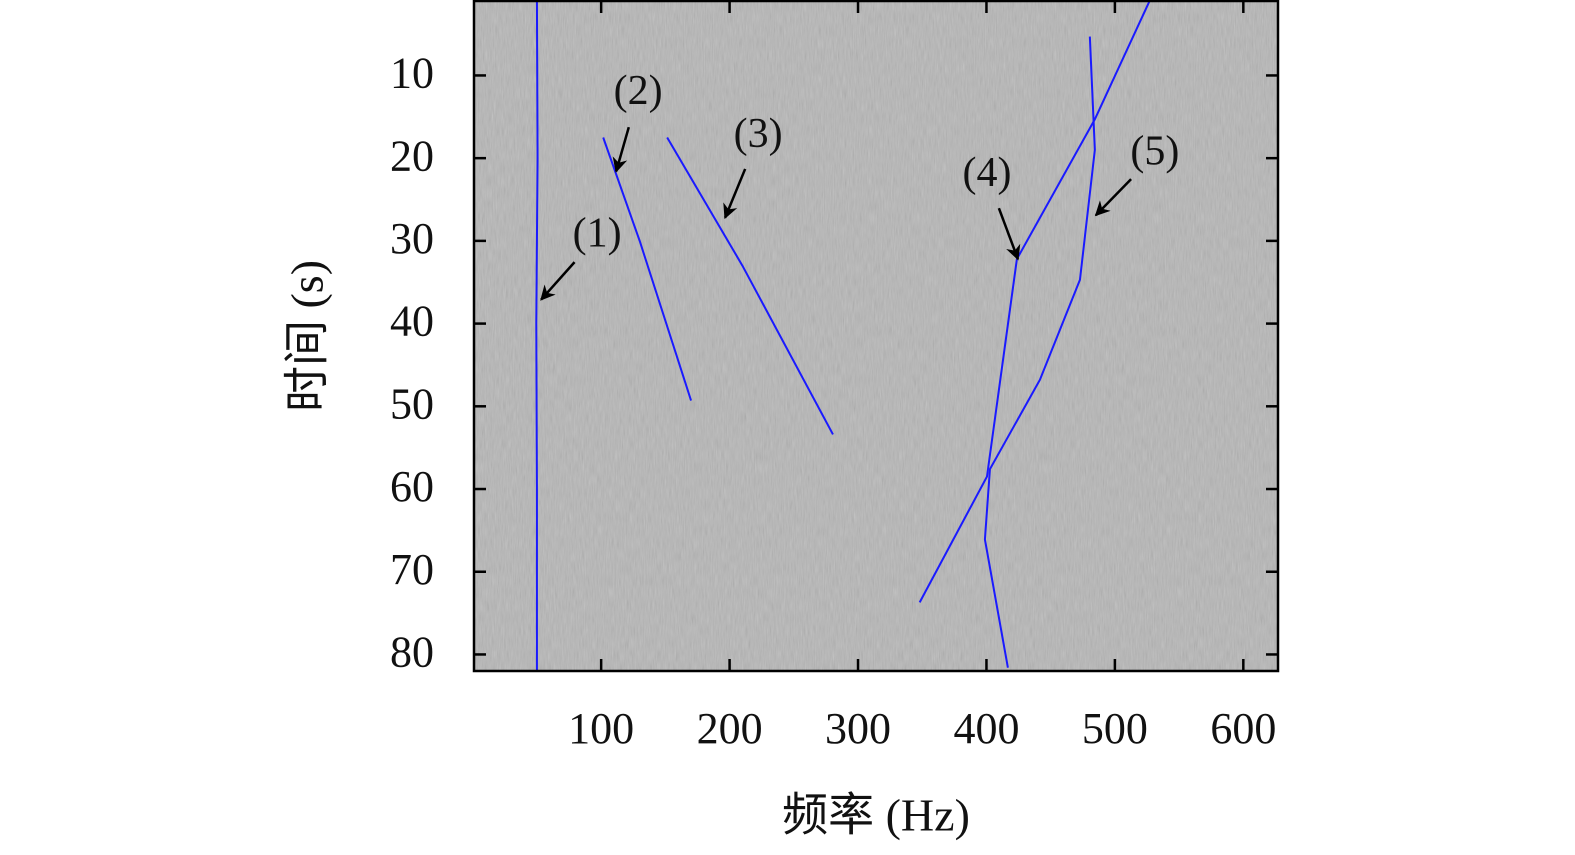 The width and height of the screenshot is (1575, 855). I want to click on y-tick-label: 50, so click(412, 403).